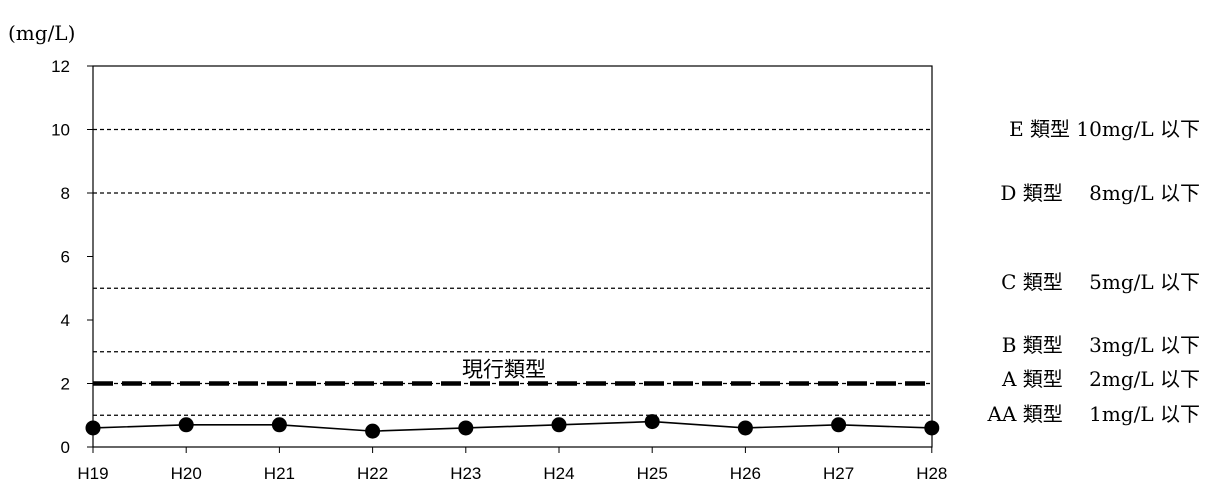 This screenshot has width=1209, height=485. I want to click on x-tick-label: H27, so click(838, 473).